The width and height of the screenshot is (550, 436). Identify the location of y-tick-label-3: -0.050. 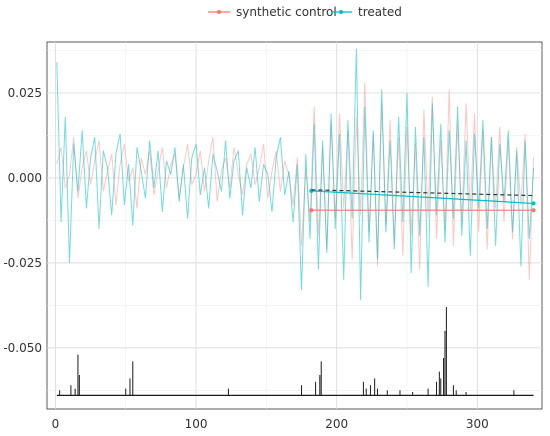
(22, 348).